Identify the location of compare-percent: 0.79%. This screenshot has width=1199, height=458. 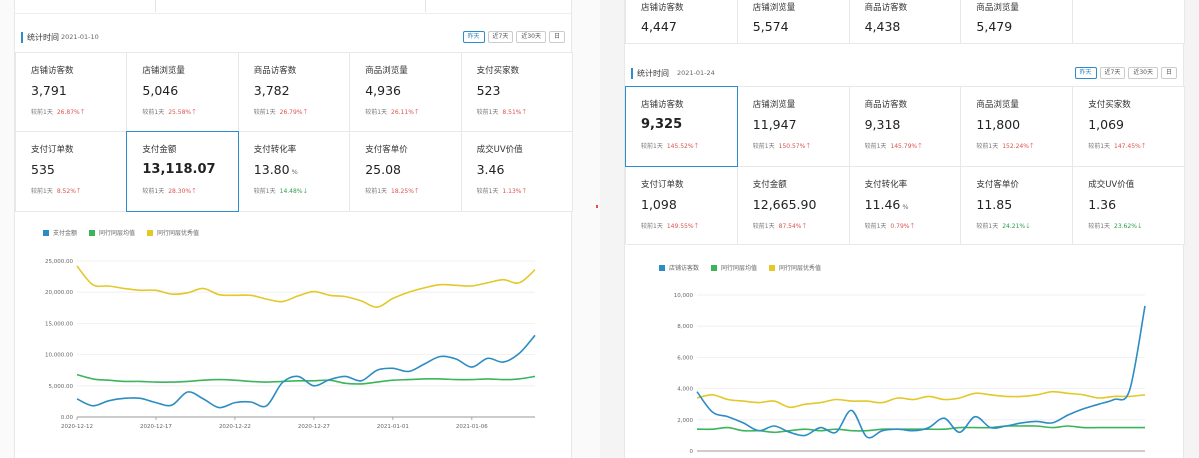
(900, 226).